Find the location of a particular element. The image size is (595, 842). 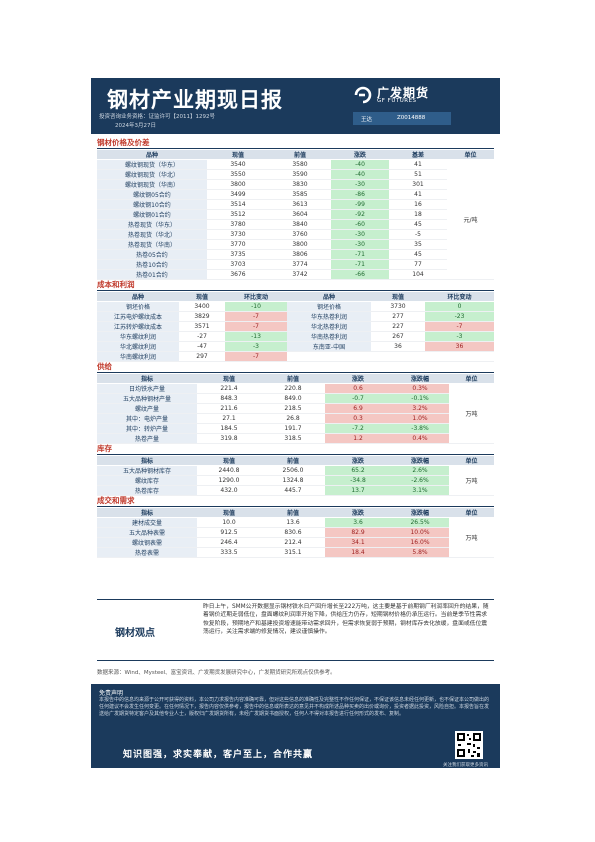

current-value: 297 is located at coordinates (202, 356).